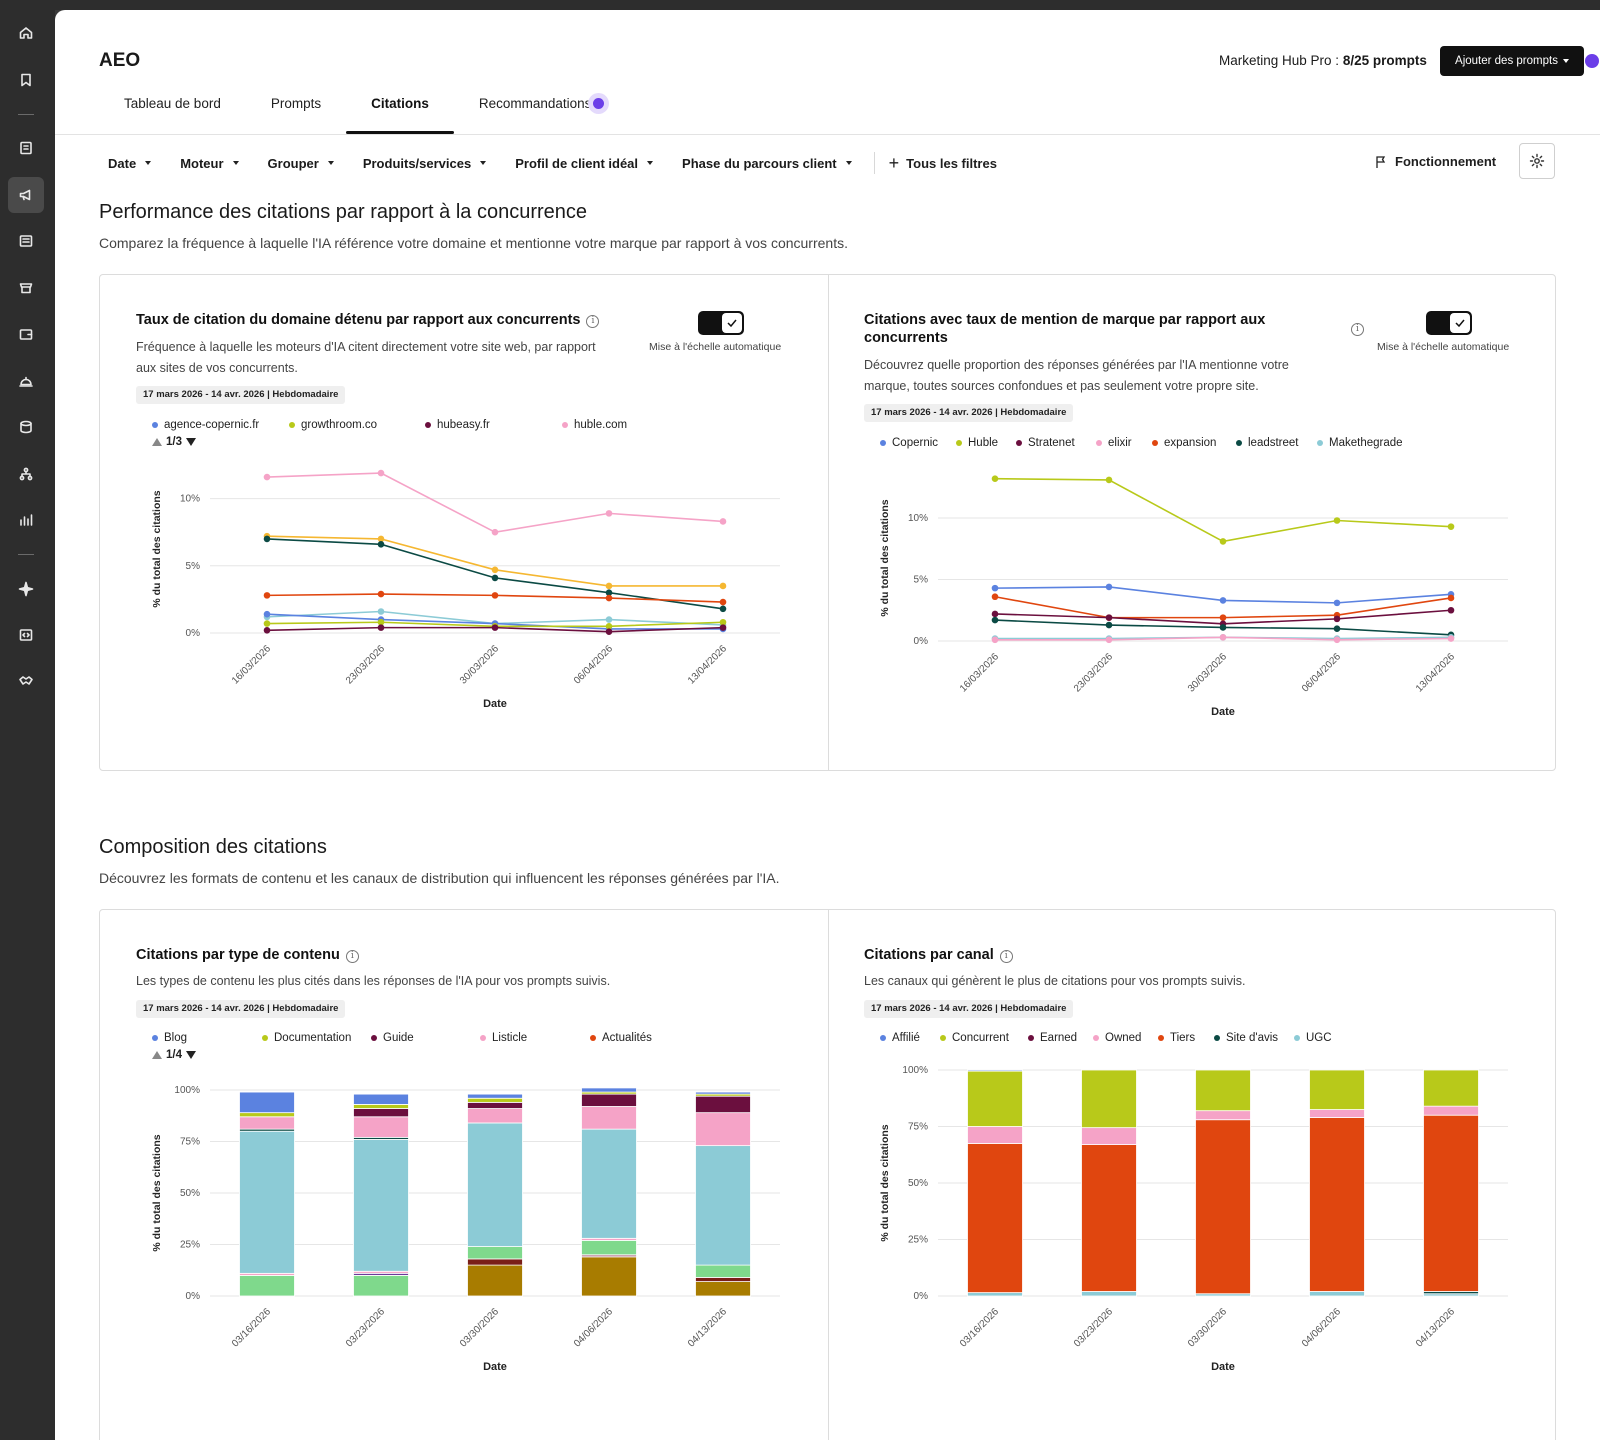 The width and height of the screenshot is (1600, 1440). Describe the element at coordinates (1512, 61) in the screenshot. I see `add-prompts-button: Ajouter des prompts` at that location.